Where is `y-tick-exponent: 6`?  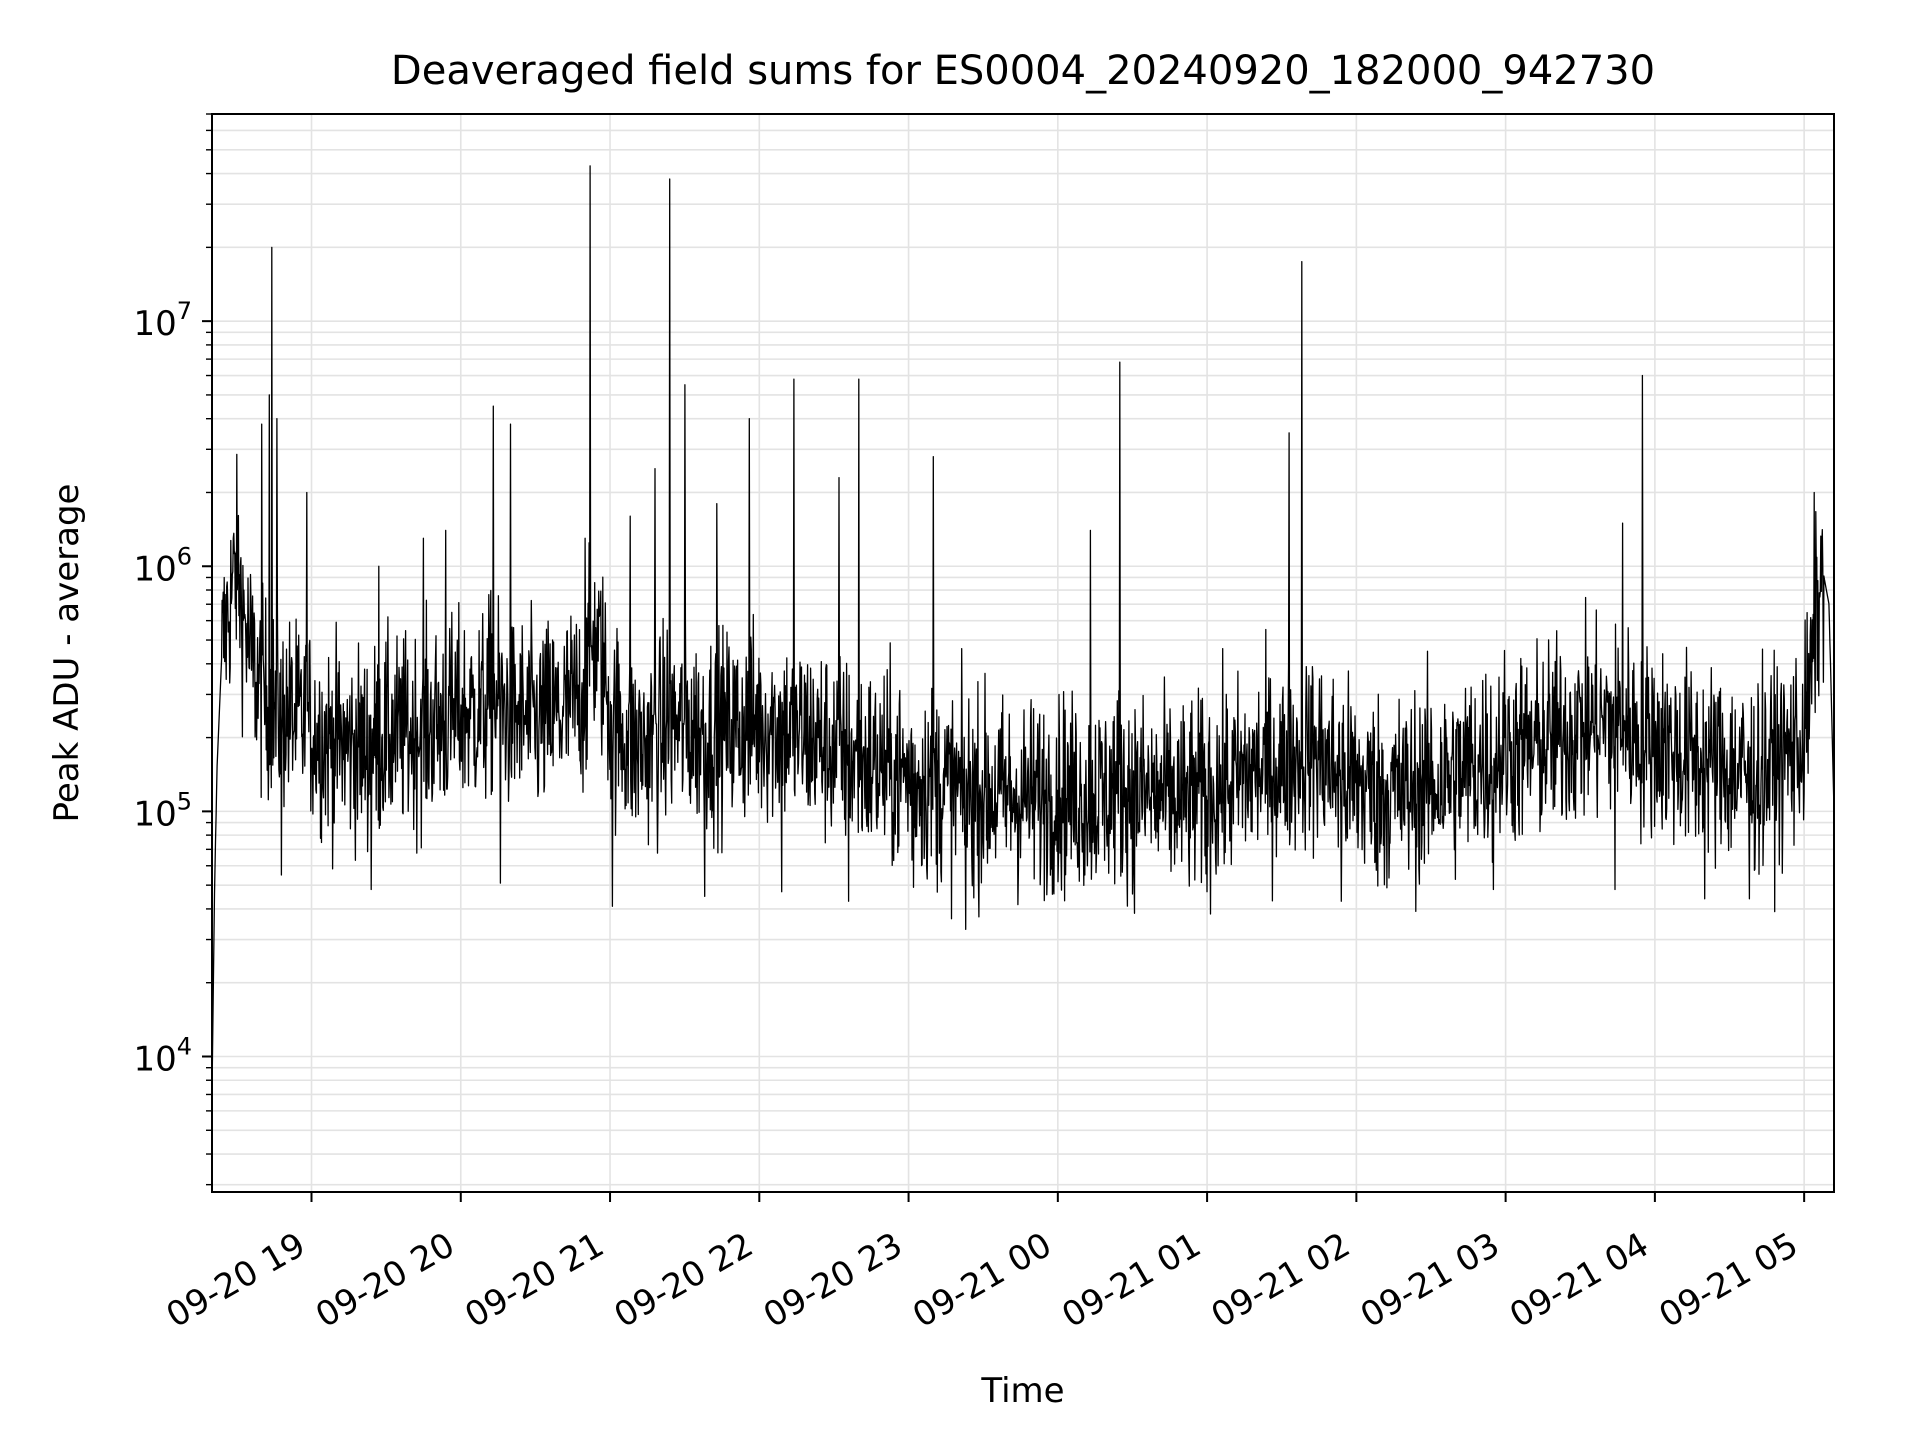
y-tick-exponent: 6 is located at coordinates (184, 556).